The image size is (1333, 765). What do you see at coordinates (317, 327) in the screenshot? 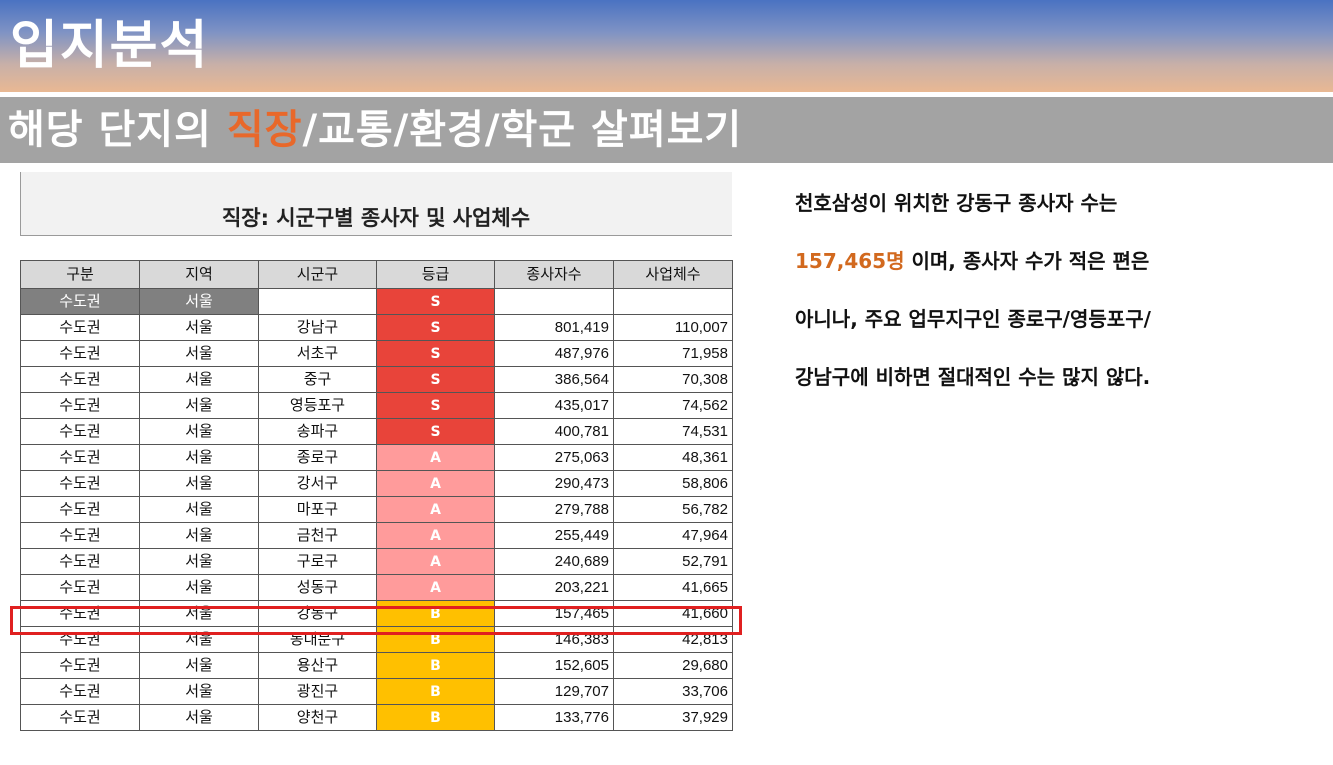
I see `cell-district: 강남구` at bounding box center [317, 327].